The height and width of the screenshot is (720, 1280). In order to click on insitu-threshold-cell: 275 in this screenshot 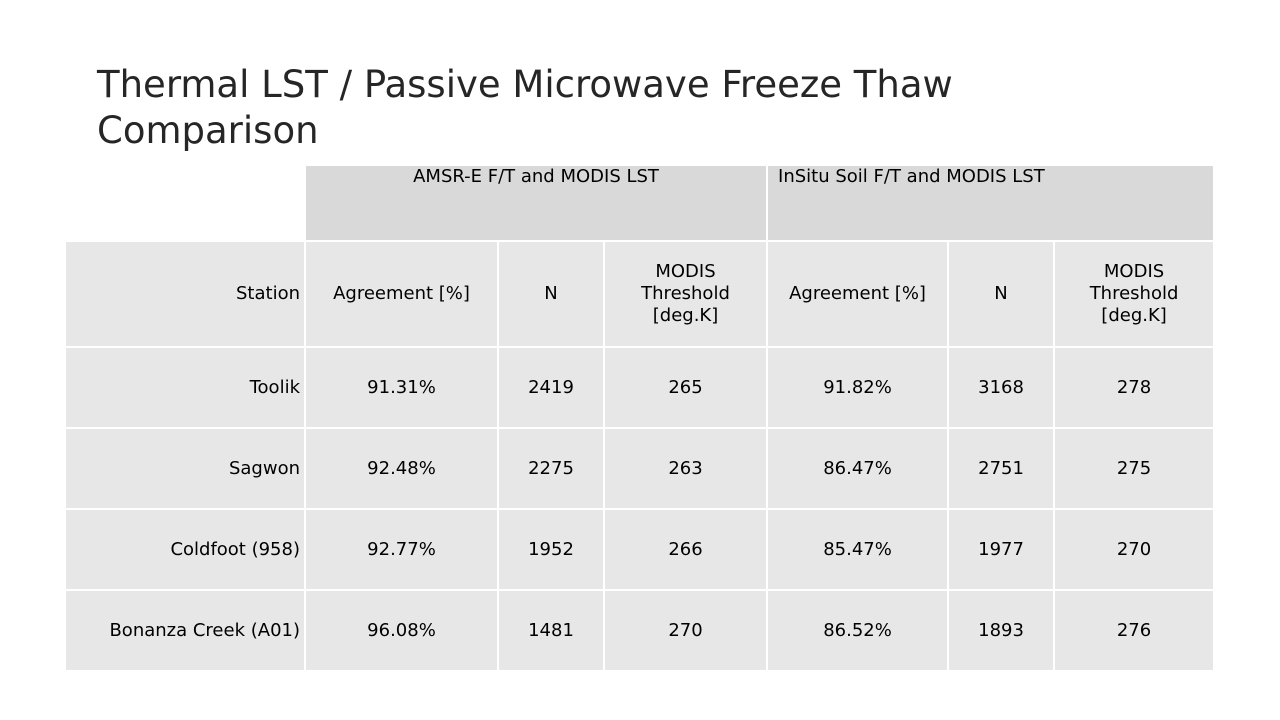, I will do `click(1134, 468)`.